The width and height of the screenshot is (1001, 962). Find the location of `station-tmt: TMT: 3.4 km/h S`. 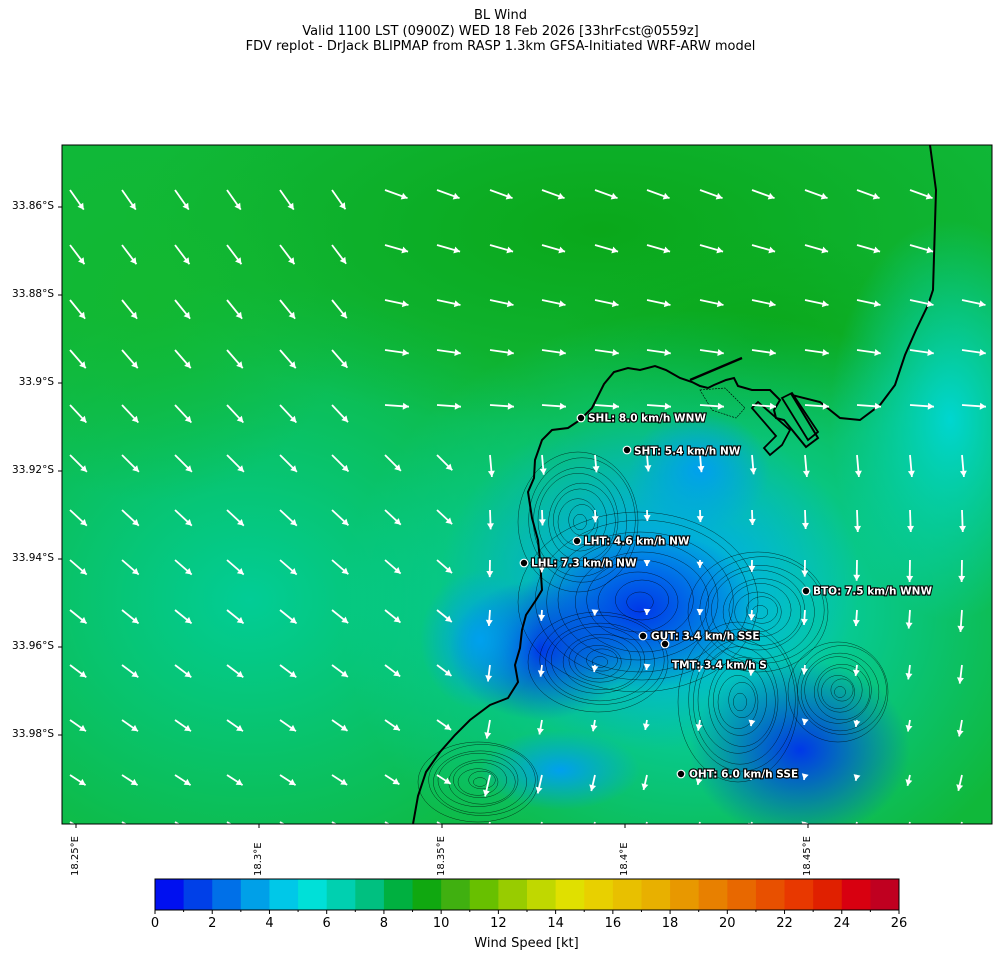

station-tmt: TMT: 3.4 km/h S is located at coordinates (714, 656).